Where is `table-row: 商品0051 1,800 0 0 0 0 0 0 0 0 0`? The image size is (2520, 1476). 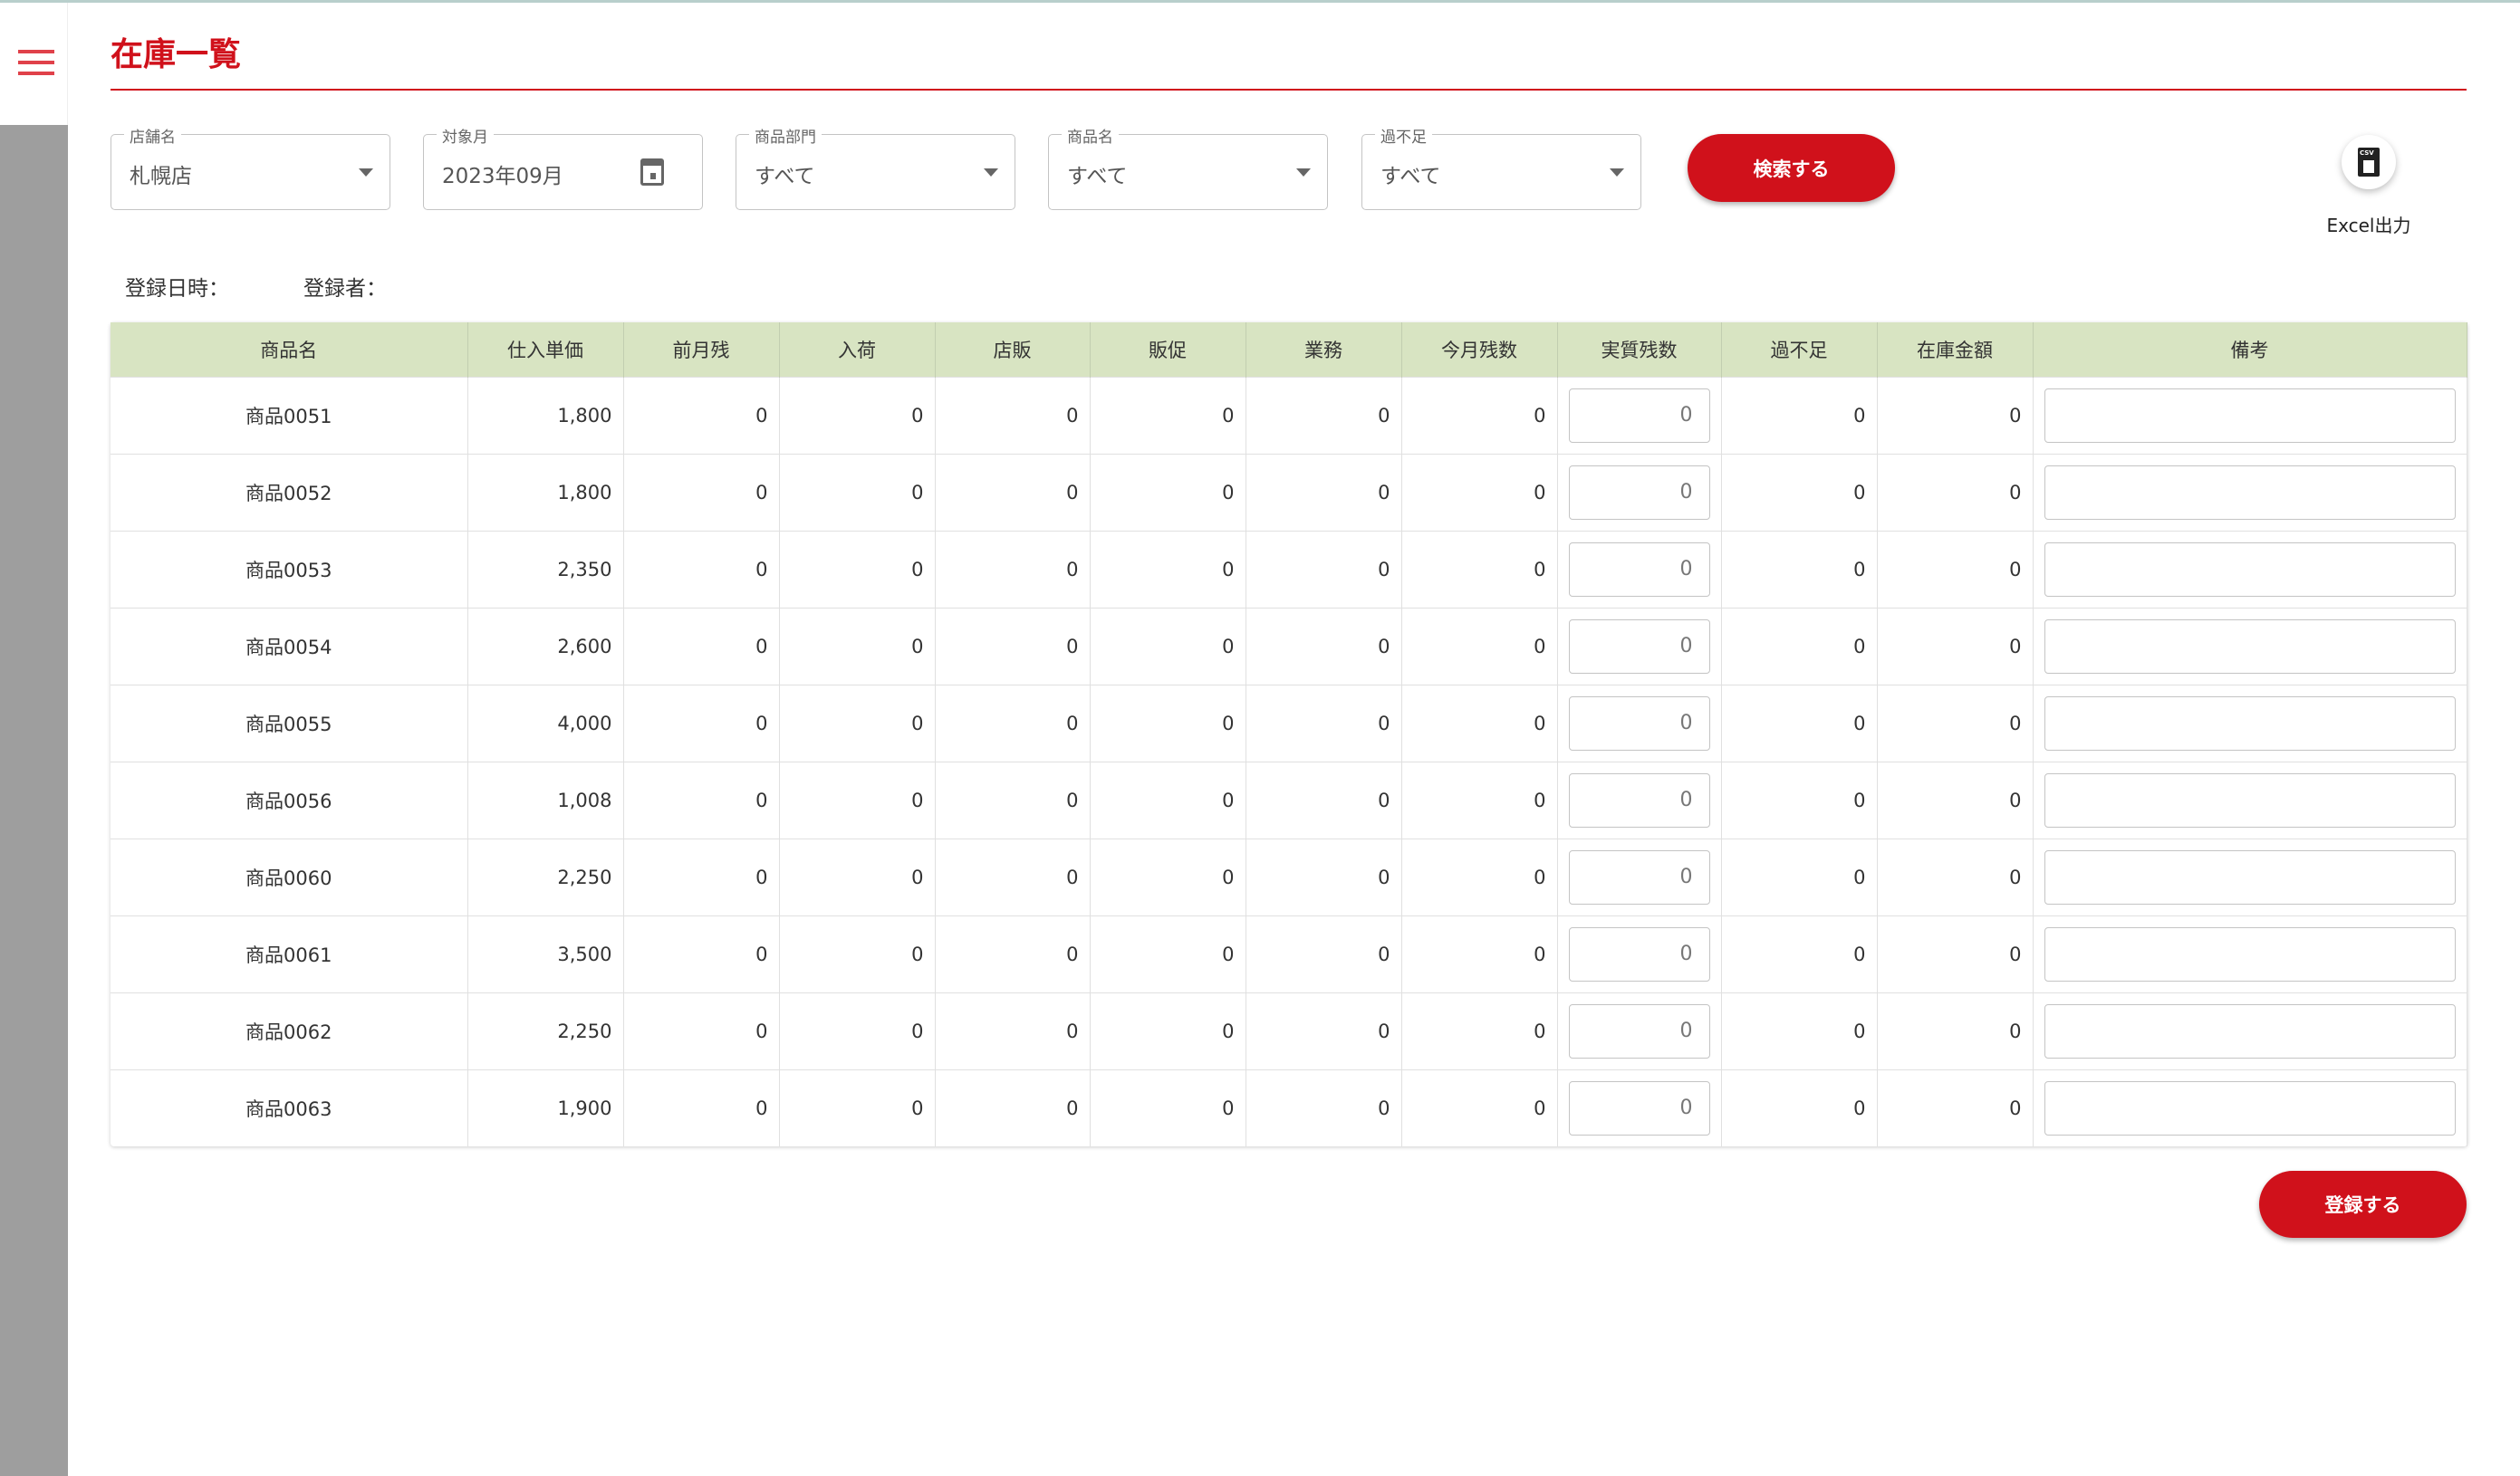 table-row: 商品0051 1,800 0 0 0 0 0 0 0 0 0 is located at coordinates (1289, 415).